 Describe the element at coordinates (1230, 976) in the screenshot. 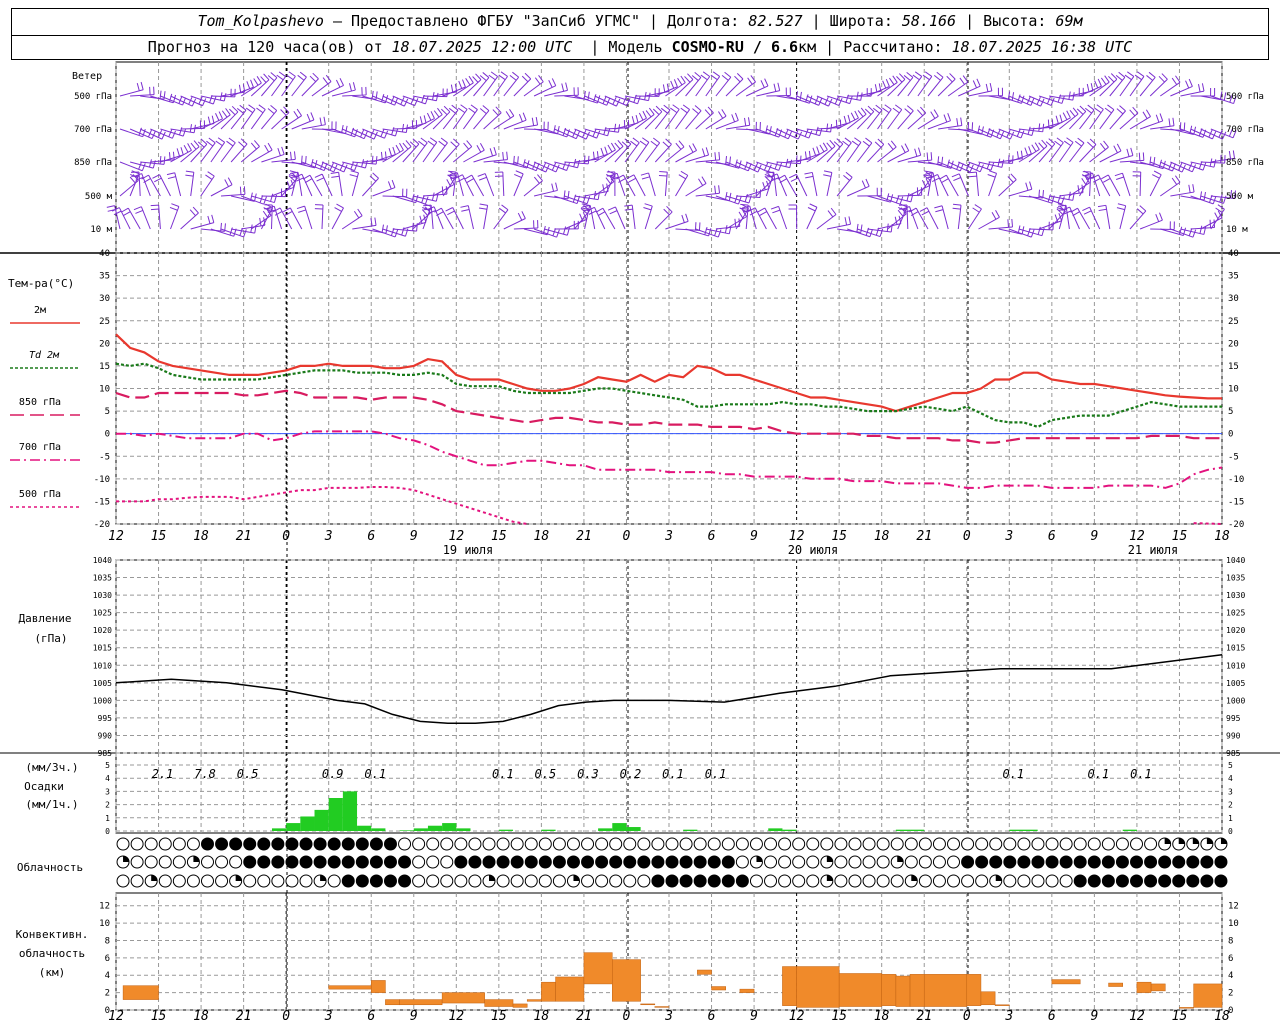

I see `conv-ytick-right: 4` at that location.